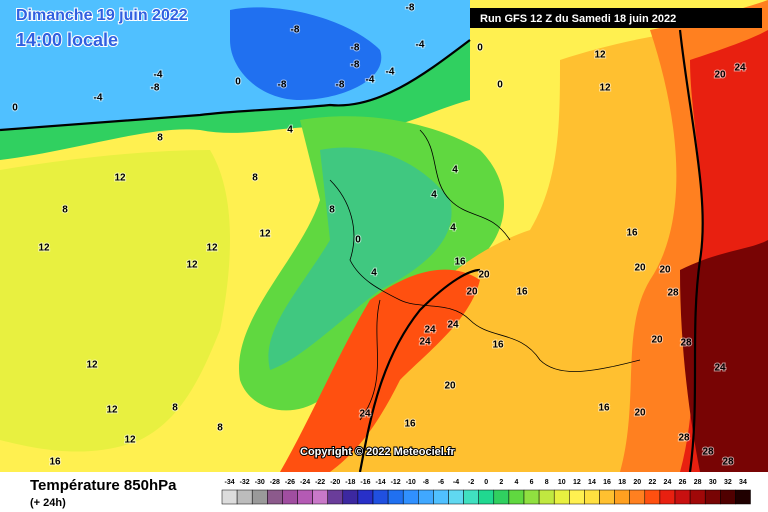  What do you see at coordinates (652, 482) in the screenshot?
I see `scale-label: 22` at bounding box center [652, 482].